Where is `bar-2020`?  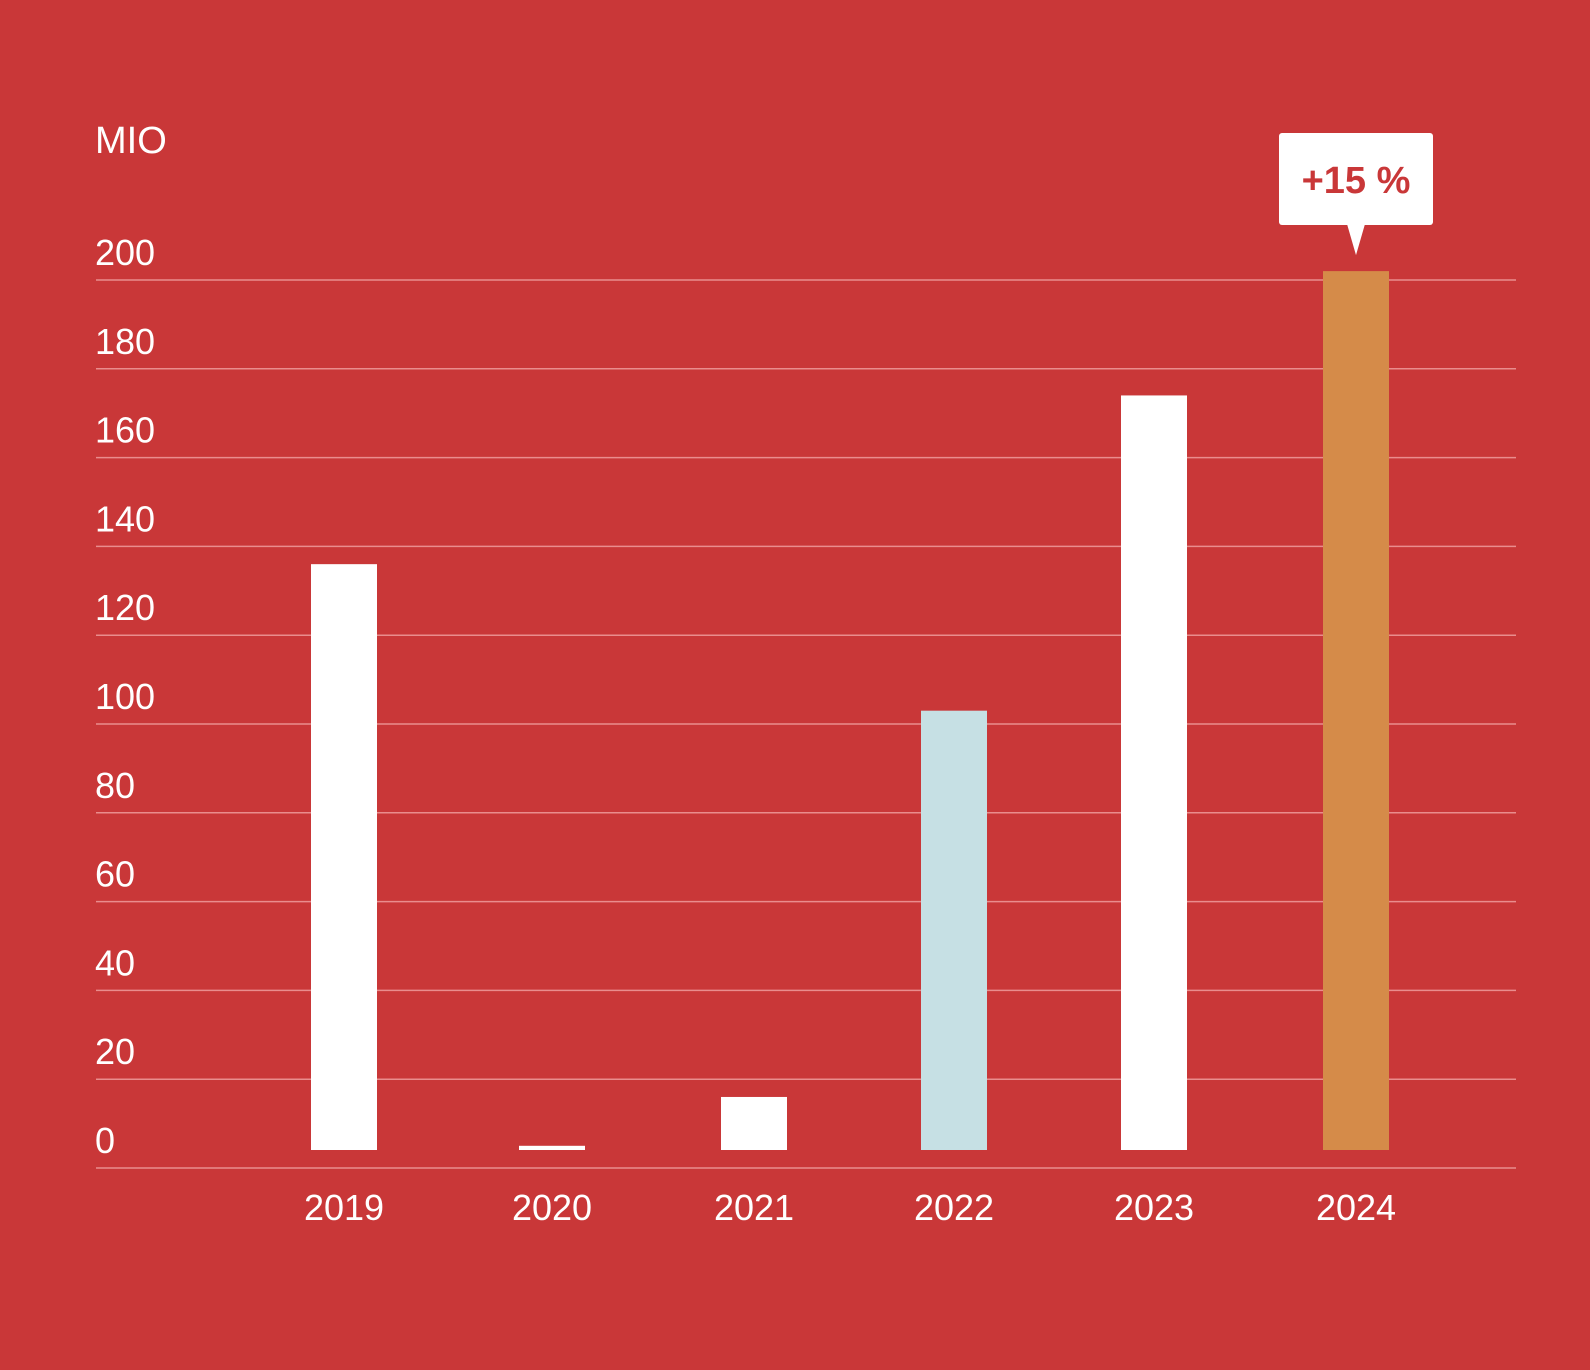
bar-2020 is located at coordinates (552, 1147).